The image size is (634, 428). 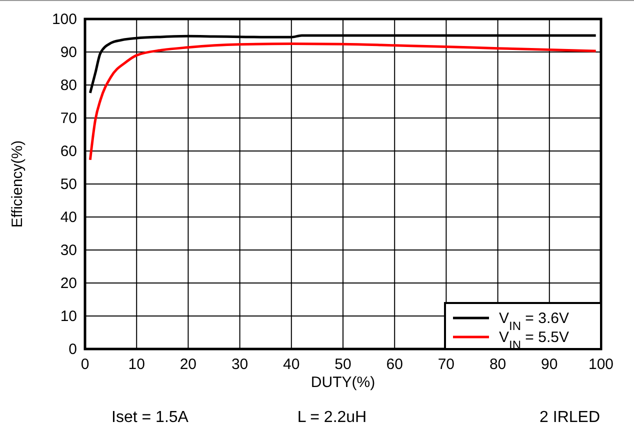 I want to click on x-tick-label: 100, so click(x=601, y=364).